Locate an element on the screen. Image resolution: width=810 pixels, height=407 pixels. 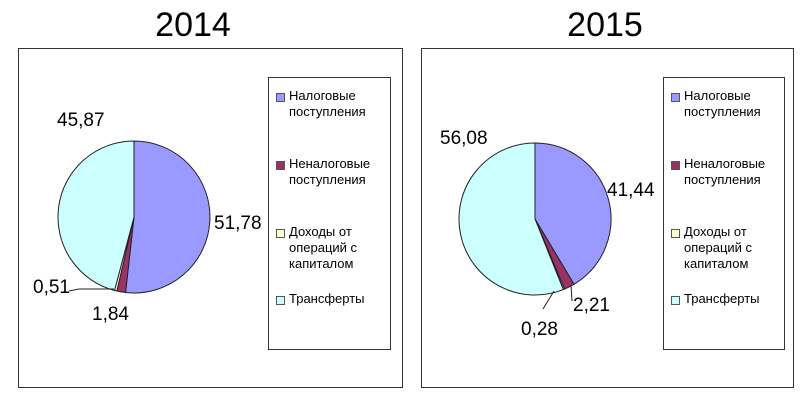
data-label-capital-income: 0,51 is located at coordinates (51, 287).